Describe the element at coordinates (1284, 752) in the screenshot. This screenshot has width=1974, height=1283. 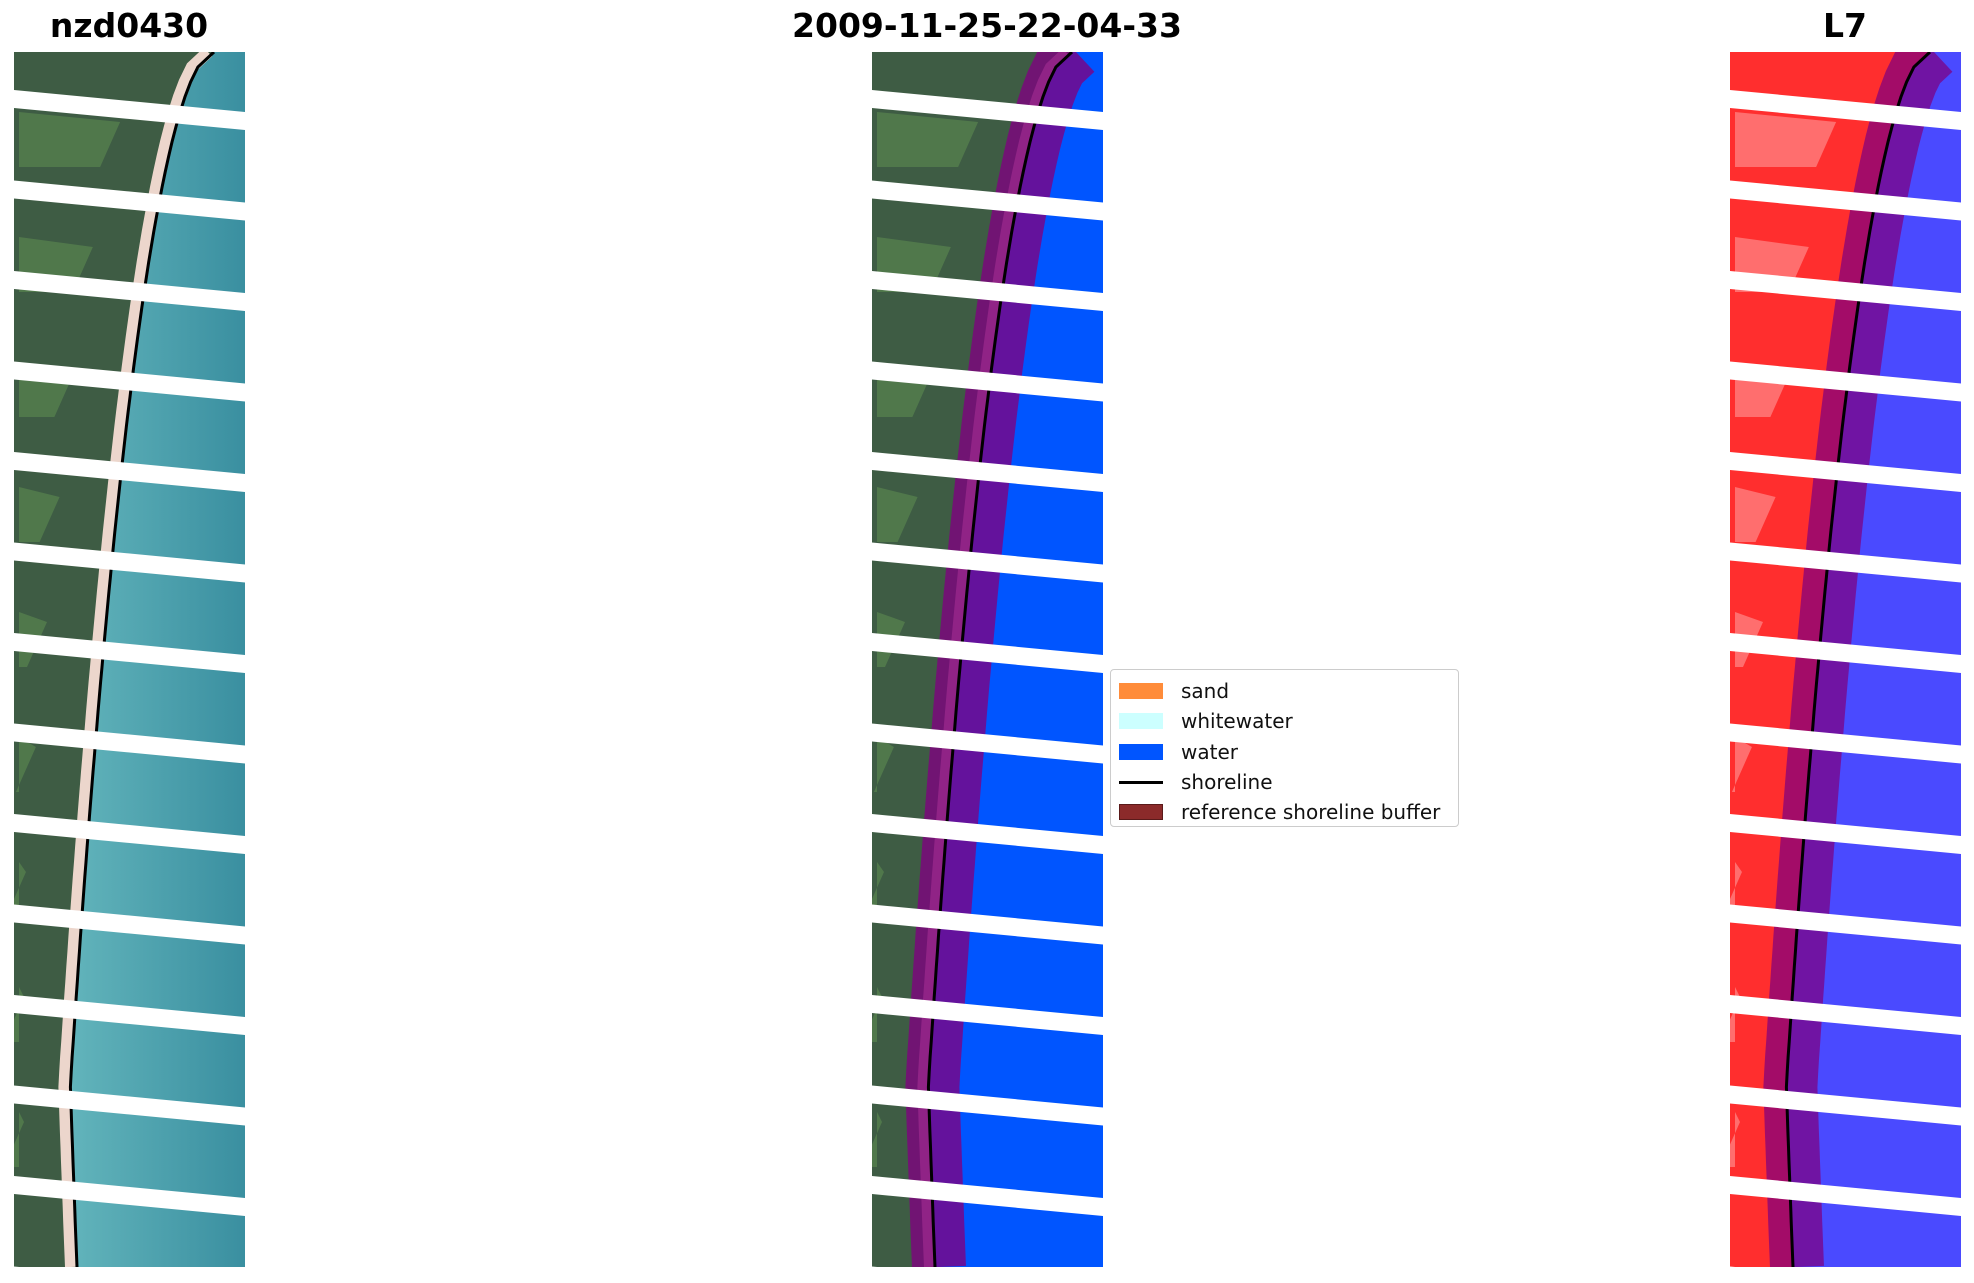
I see `legend-item-water: water` at that location.